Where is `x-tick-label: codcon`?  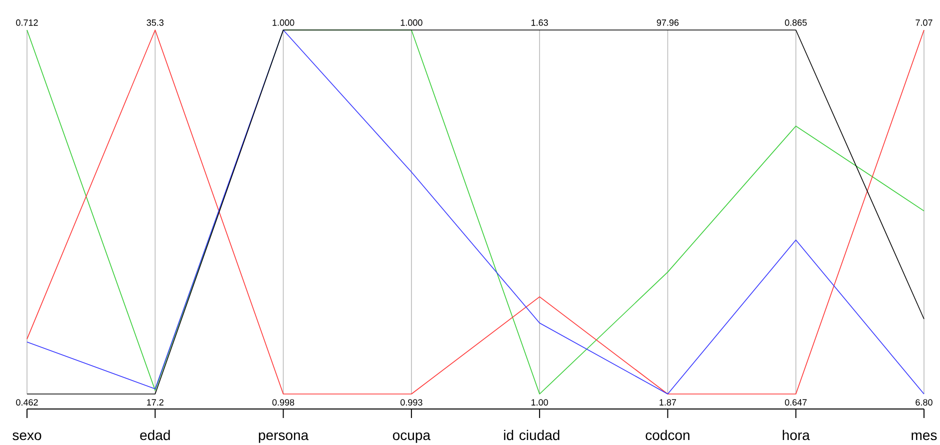 x-tick-label: codcon is located at coordinates (668, 435).